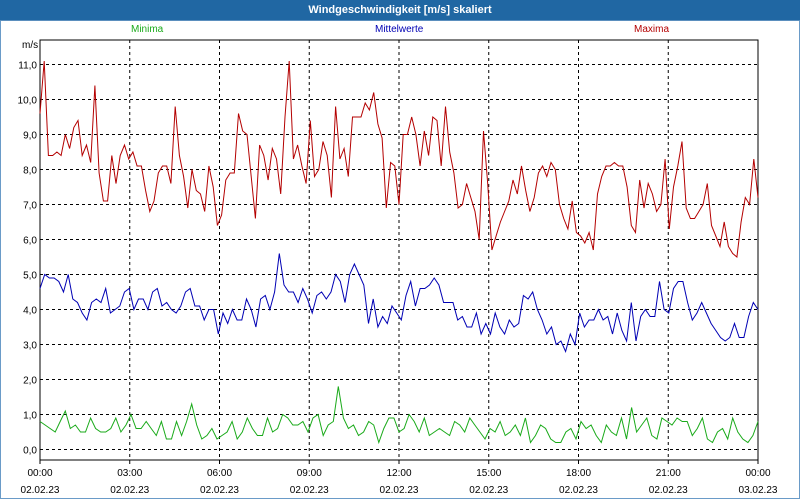 This screenshot has width=800, height=500. I want to click on x-tick-time: 15:00, so click(488, 473).